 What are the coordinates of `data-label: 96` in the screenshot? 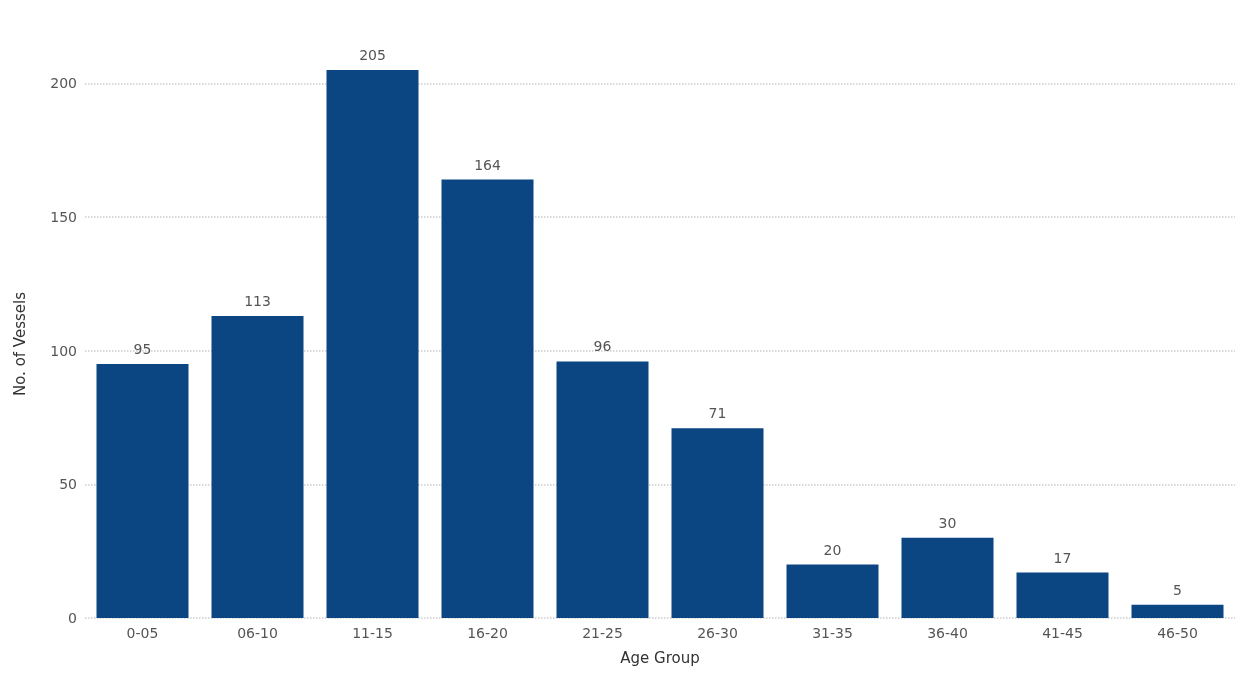 It's located at (602, 346).